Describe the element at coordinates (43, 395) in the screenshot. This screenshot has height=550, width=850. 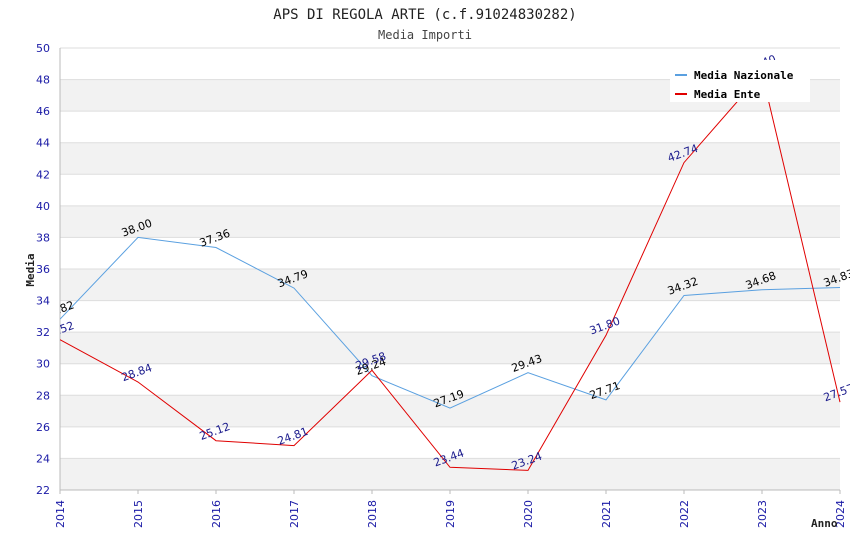
I see `y-tick-label: 28` at that location.